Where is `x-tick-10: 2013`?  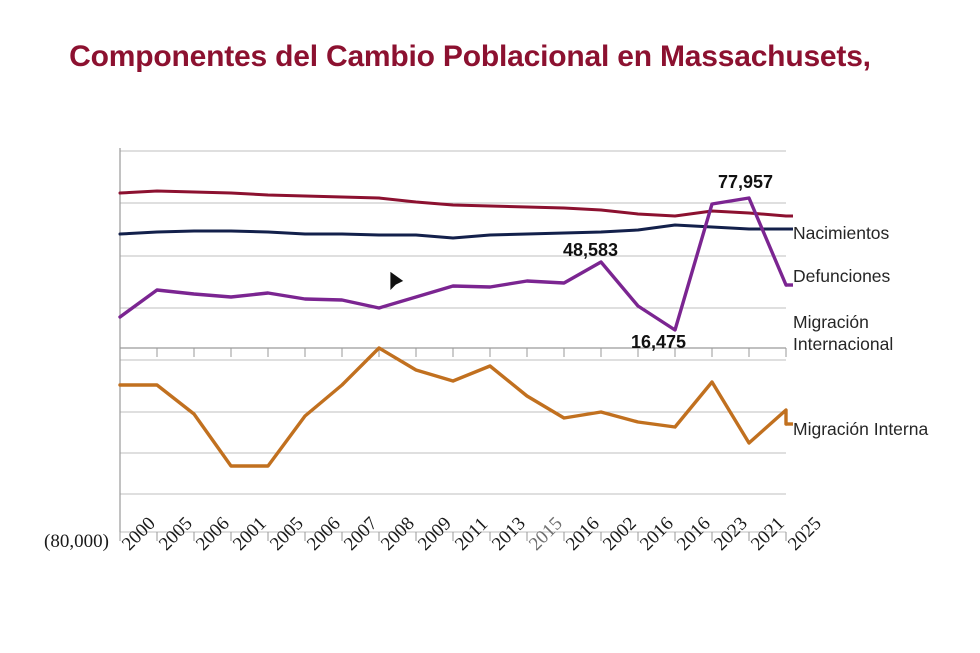 x-tick-10: 2013 is located at coordinates (509, 534).